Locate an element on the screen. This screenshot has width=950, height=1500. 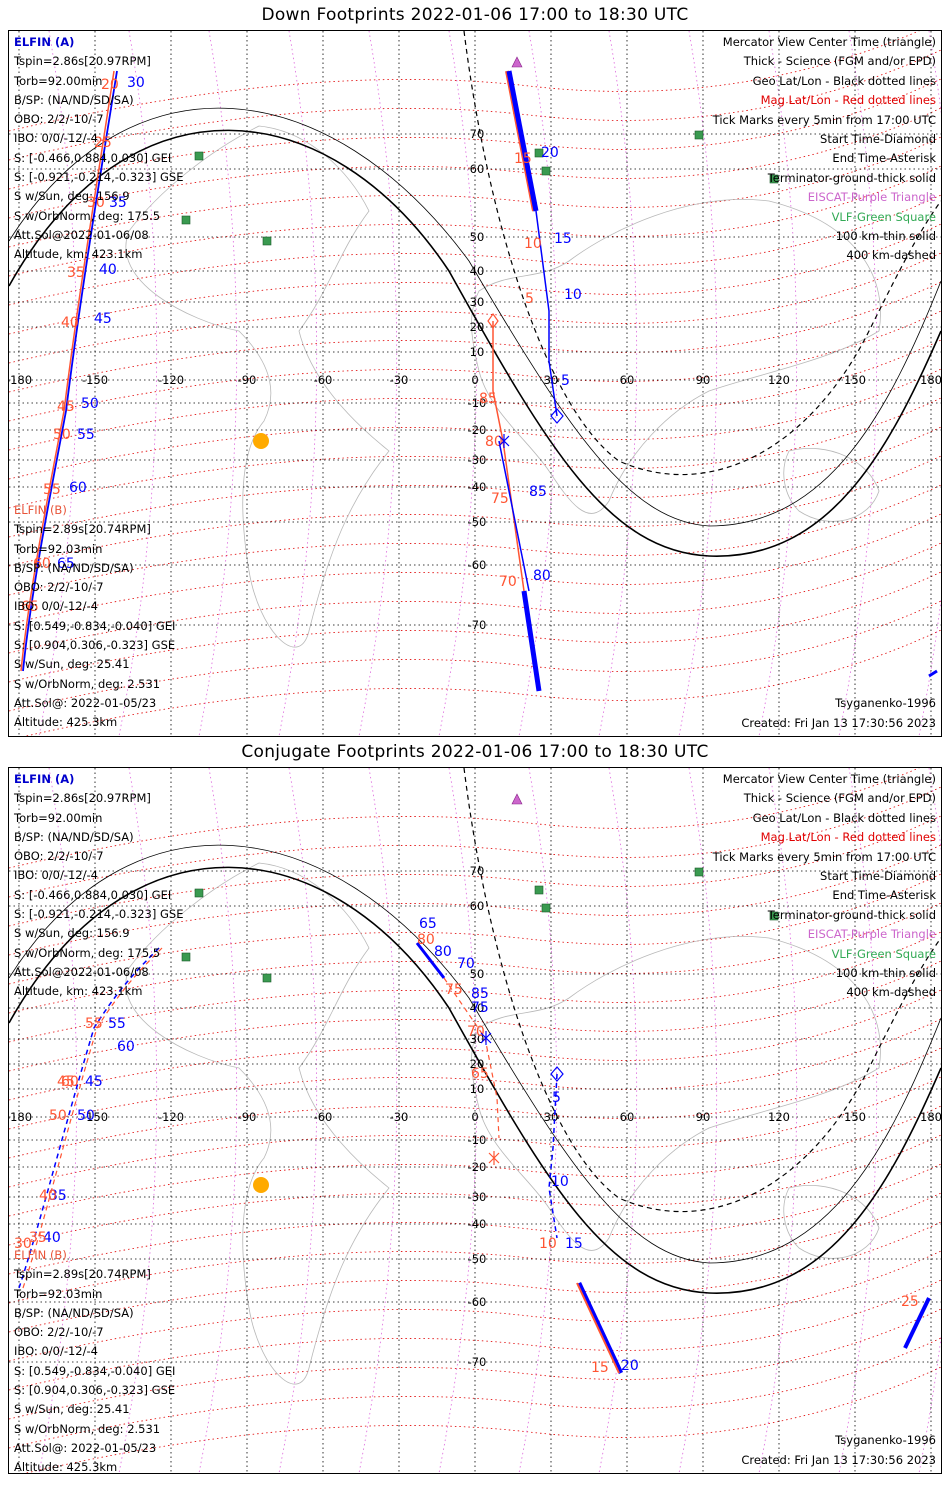
elfin-b-minute-label: 30 is located at coordinates (96, 203).